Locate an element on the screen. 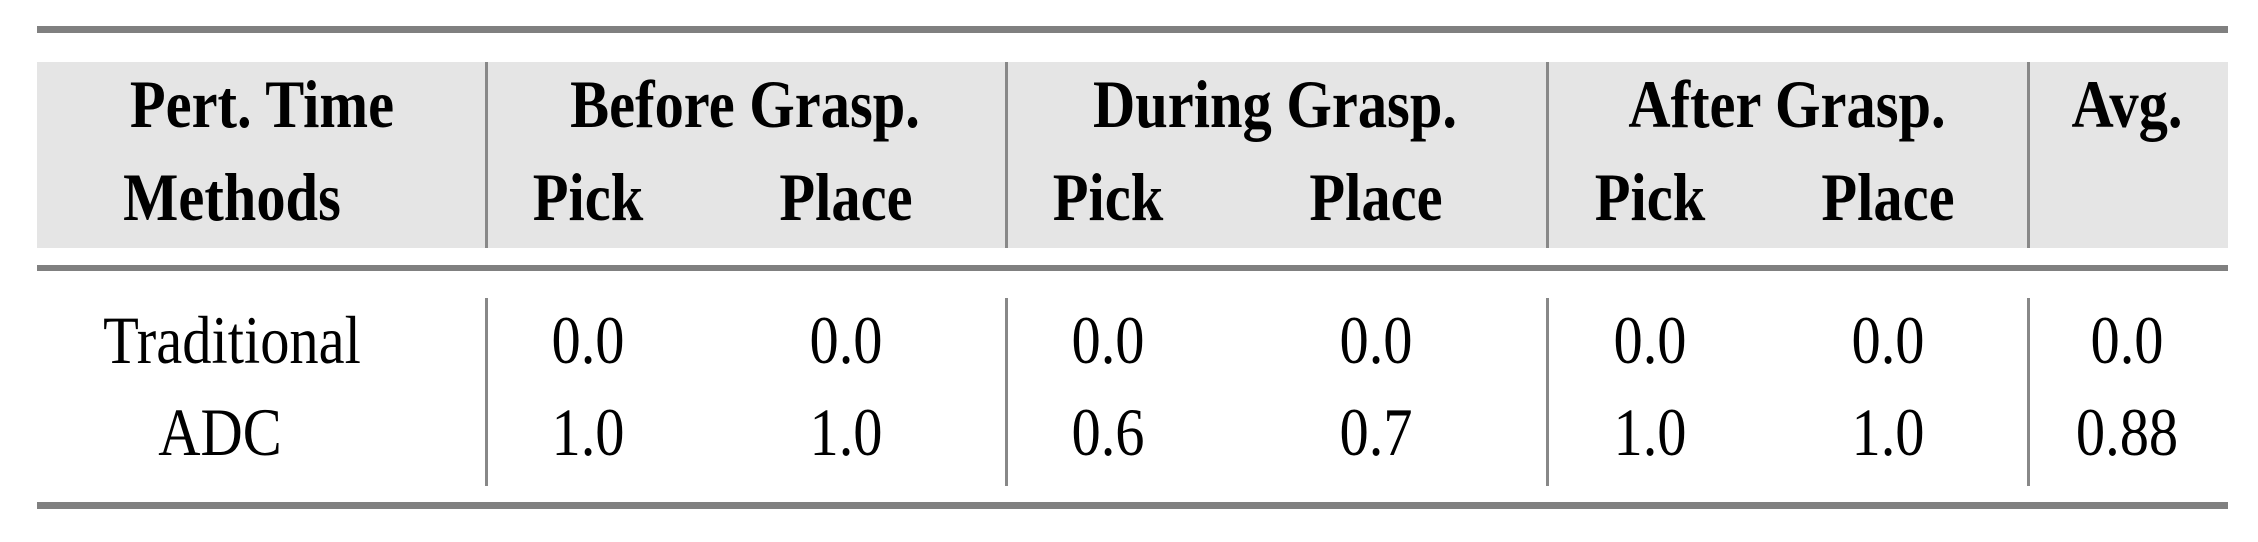 Image resolution: width=2258 pixels, height=542 pixels. header-methods: Methods is located at coordinates (232, 197).